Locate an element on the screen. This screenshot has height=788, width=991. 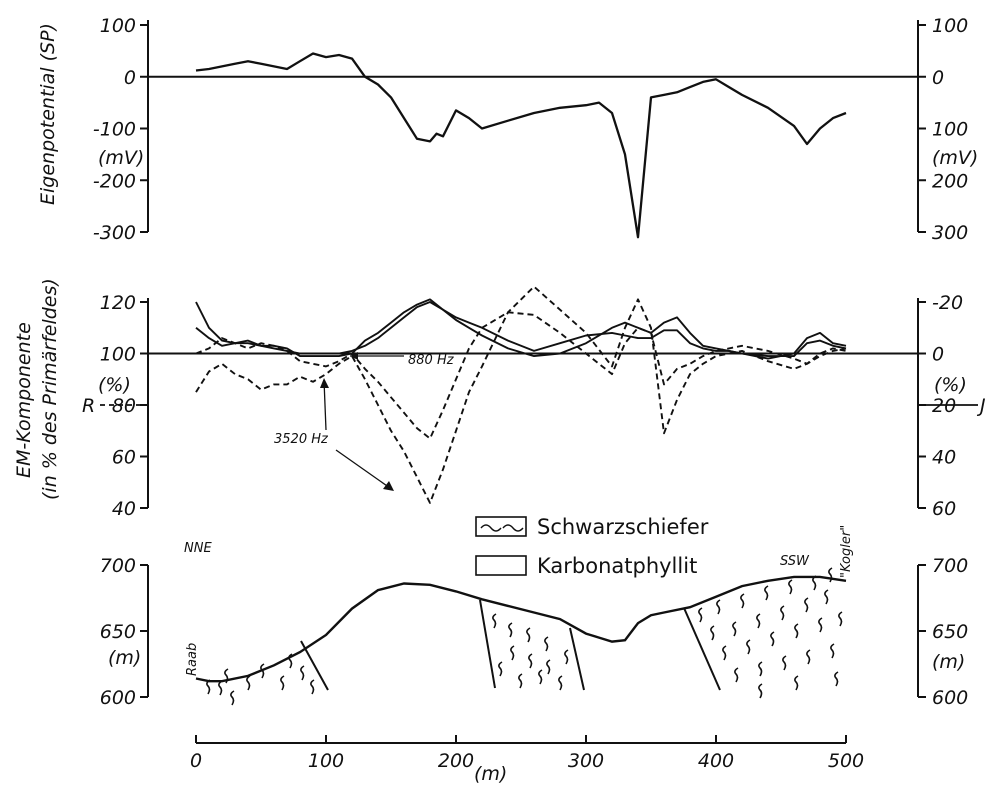
arrow-3520hz-down is located at coordinates (363, 469).